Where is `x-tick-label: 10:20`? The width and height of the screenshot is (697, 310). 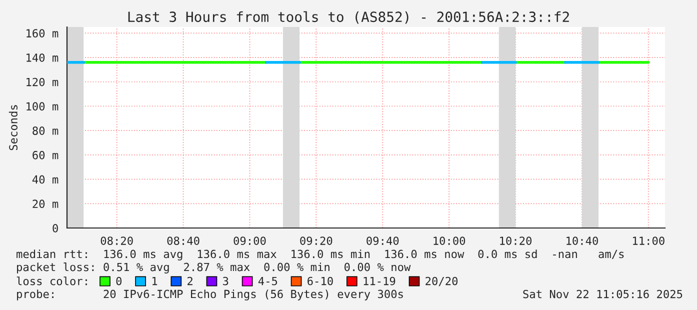 x-tick-label: 10:20 is located at coordinates (516, 240).